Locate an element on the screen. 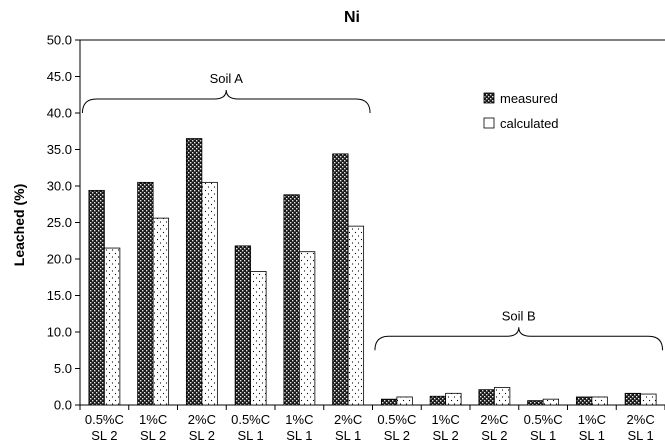  y-tick-label: 45.0 is located at coordinates (59, 76).